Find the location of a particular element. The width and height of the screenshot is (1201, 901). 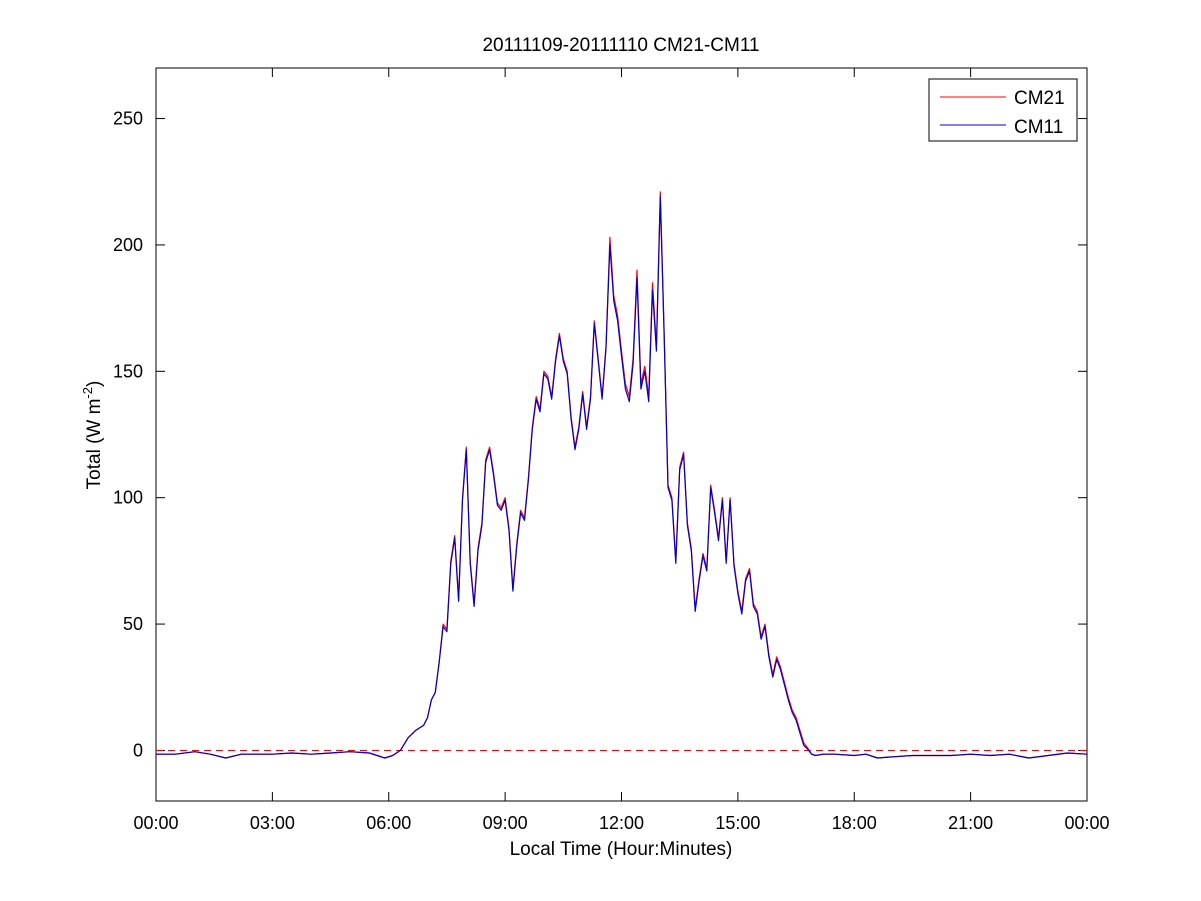

y-tick-label: 0 is located at coordinates (138, 750).